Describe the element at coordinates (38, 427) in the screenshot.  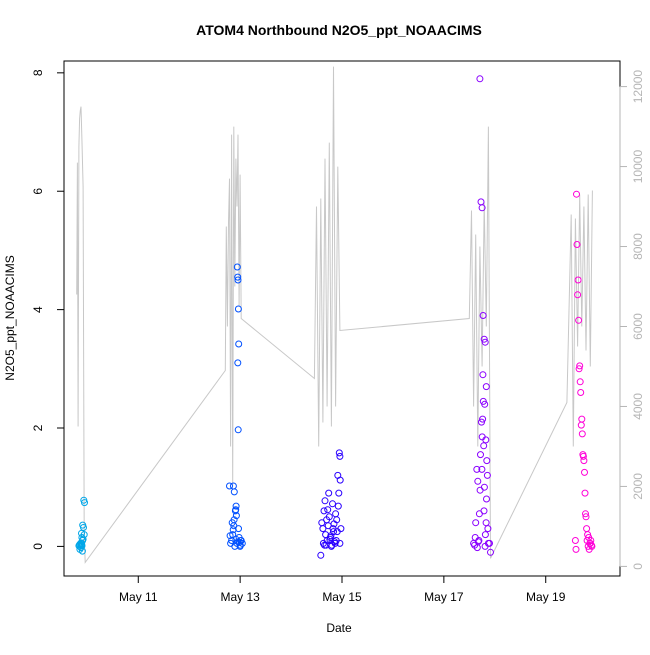
I see `y-tick-label: 2` at that location.